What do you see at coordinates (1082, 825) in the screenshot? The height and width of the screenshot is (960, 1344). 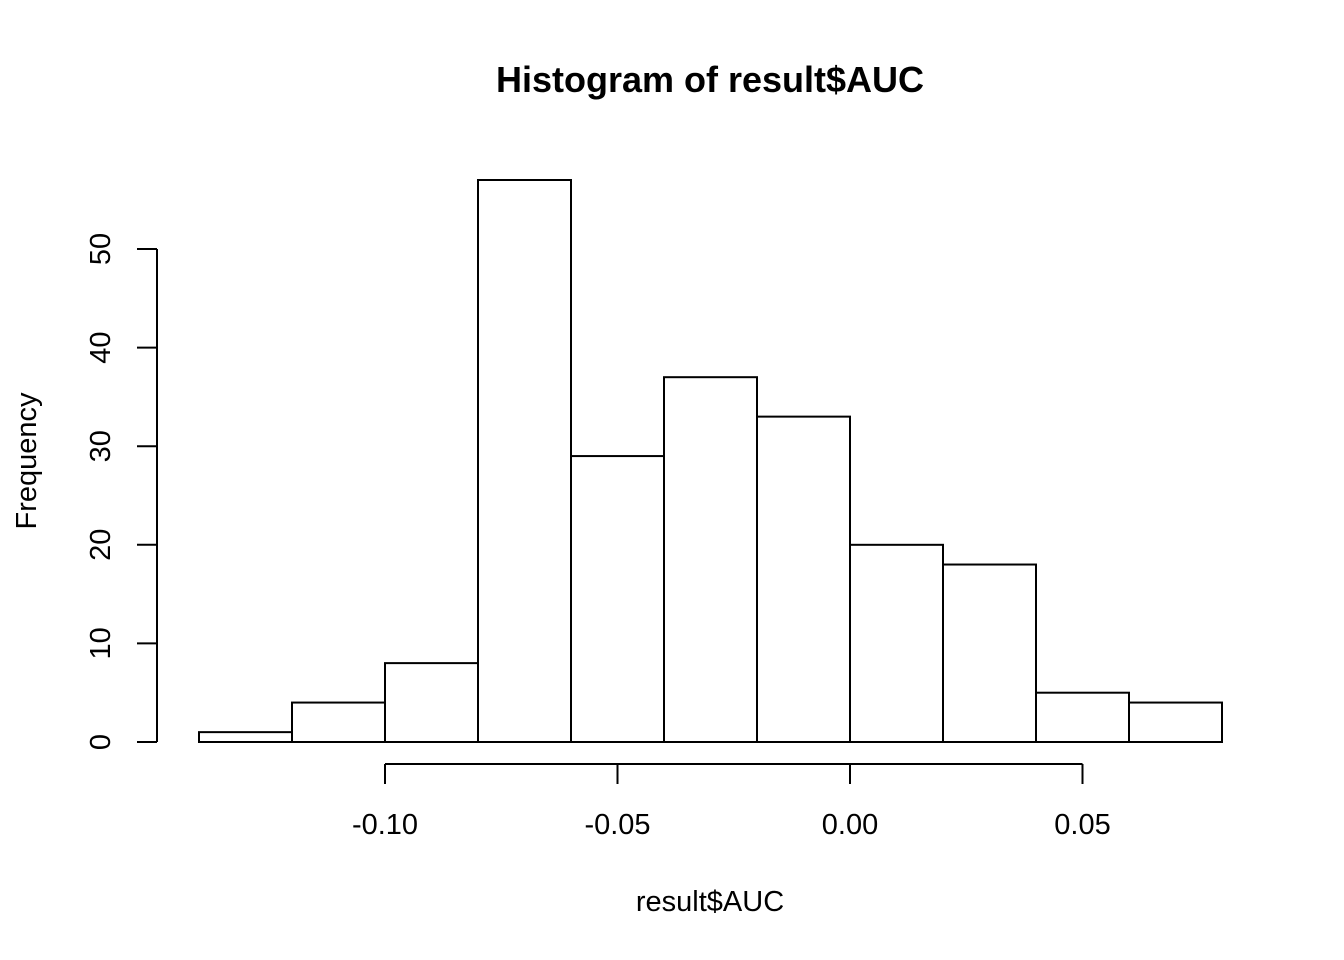 I see `x-tick-label: 0.05` at bounding box center [1082, 825].